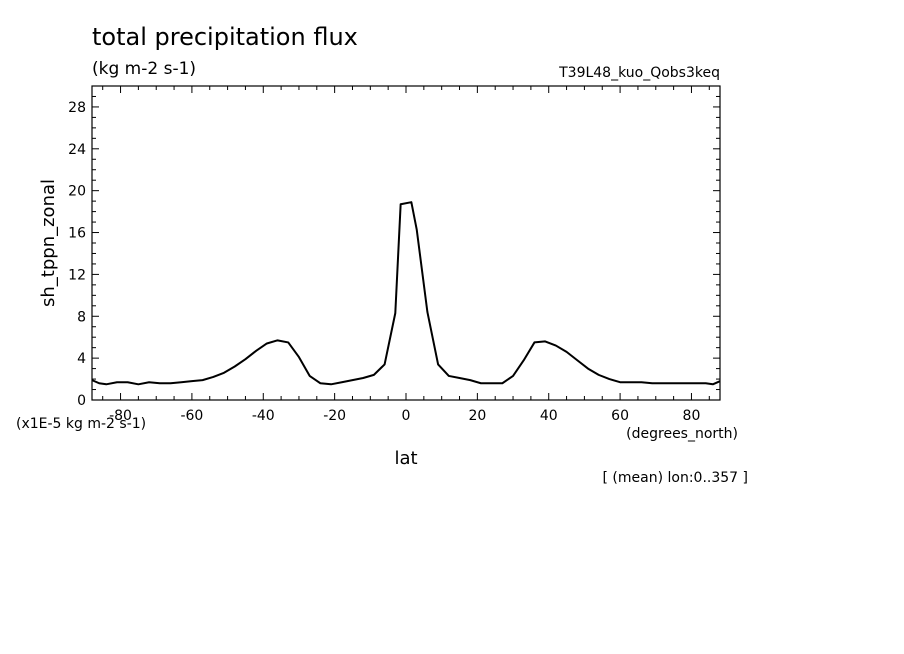 This screenshot has height=654, width=904. What do you see at coordinates (81, 359) in the screenshot?
I see `y-tick-label: 4` at bounding box center [81, 359].